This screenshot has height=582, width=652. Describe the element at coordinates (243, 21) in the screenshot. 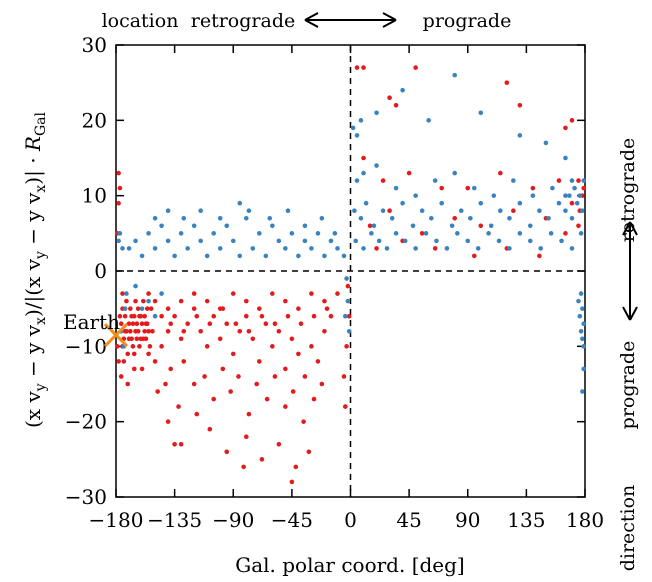

I see `top-label-retrograde: retrograde` at that location.